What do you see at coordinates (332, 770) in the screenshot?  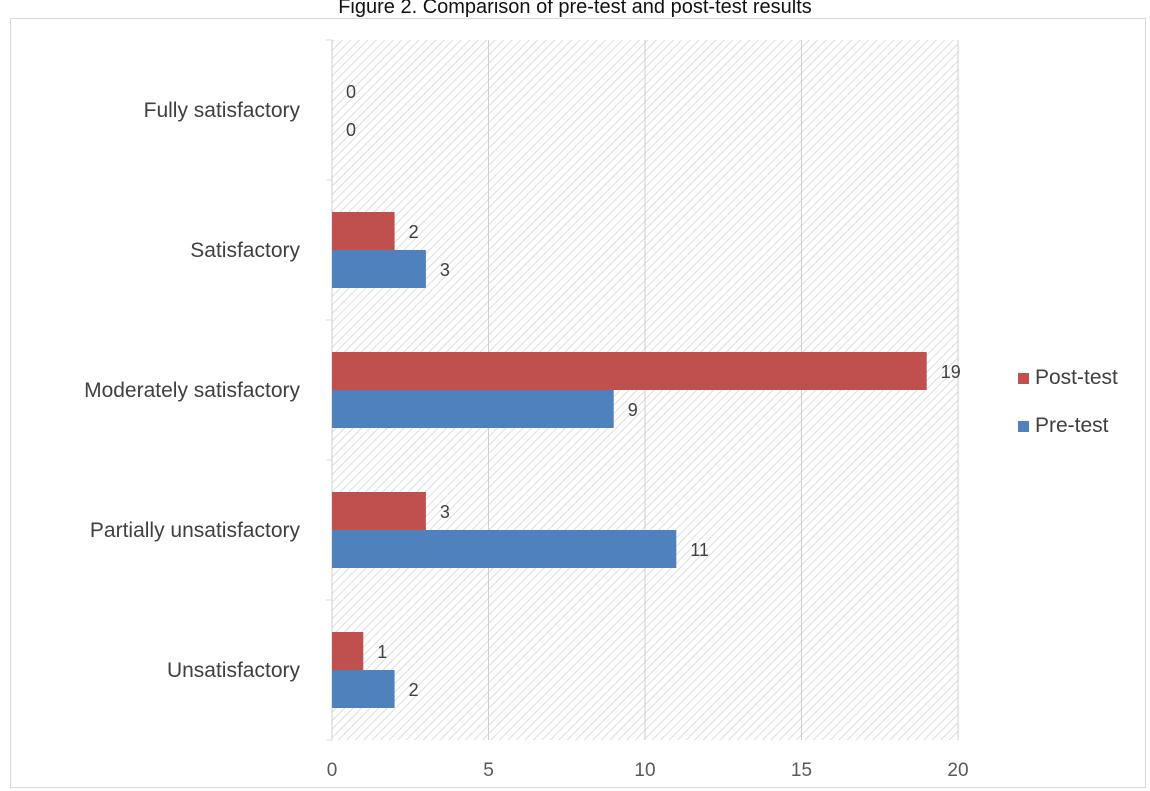 I see `x-tick-label: 0` at bounding box center [332, 770].